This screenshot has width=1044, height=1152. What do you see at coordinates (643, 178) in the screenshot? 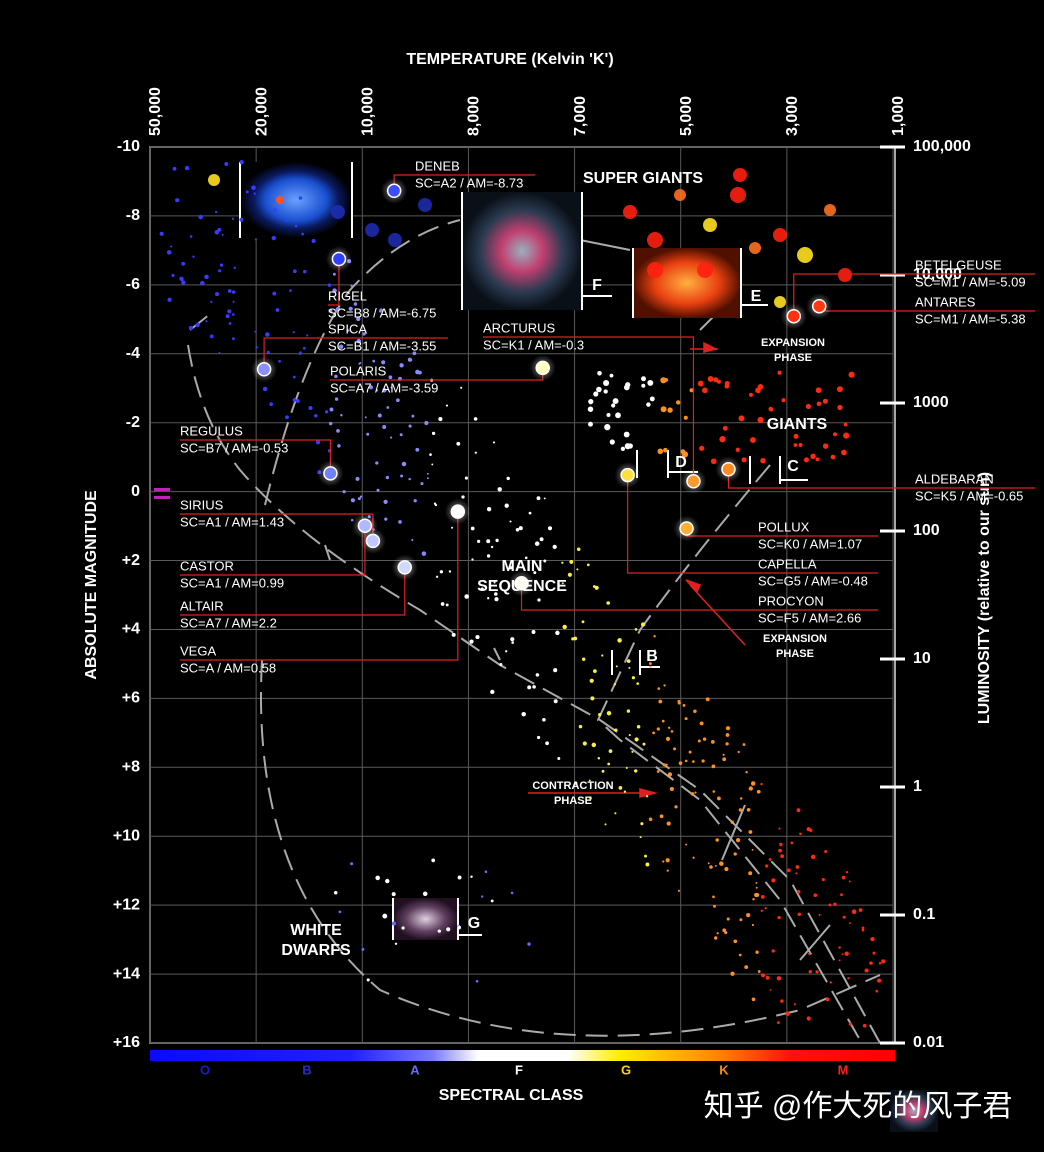
I see `region-label: SUPER GIANTS` at bounding box center [643, 178].